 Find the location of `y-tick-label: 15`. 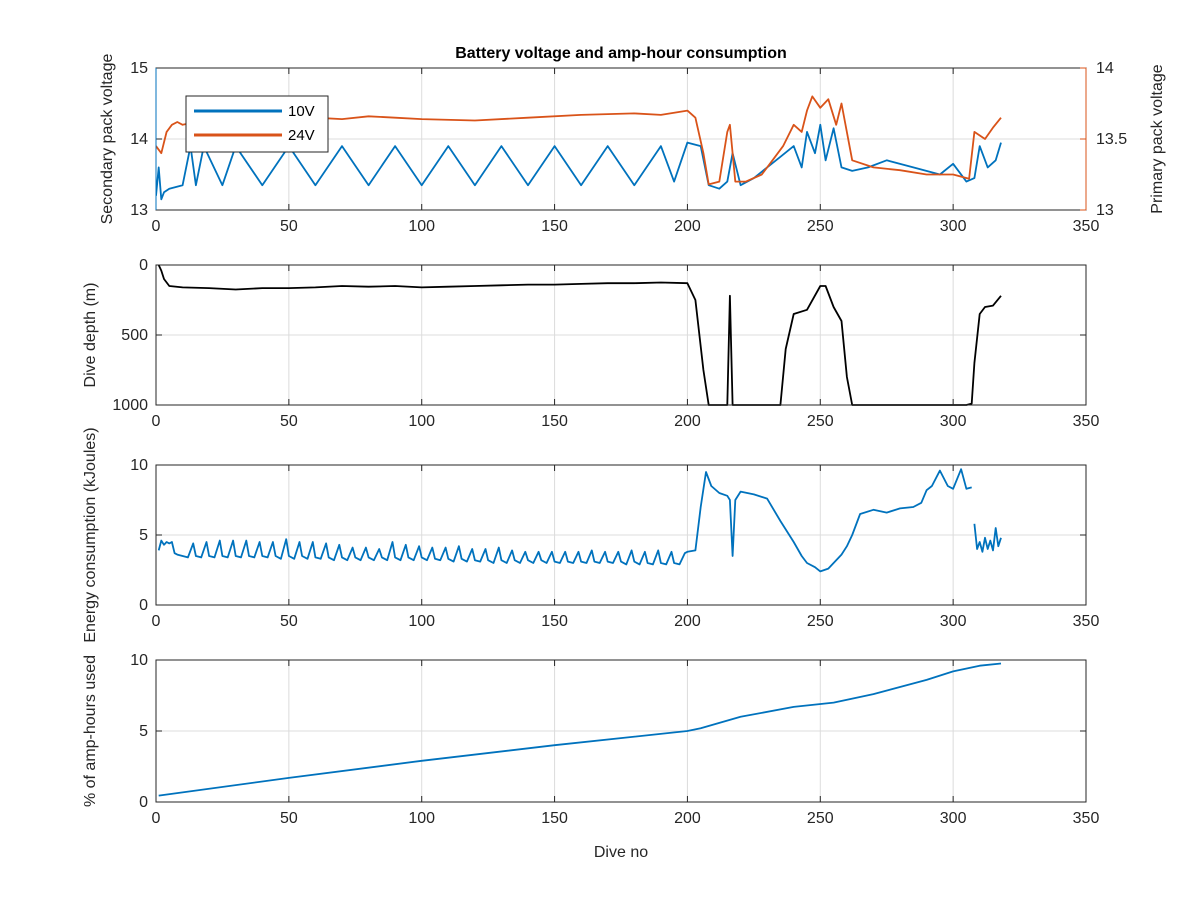

y-tick-label: 15 is located at coordinates (139, 68).